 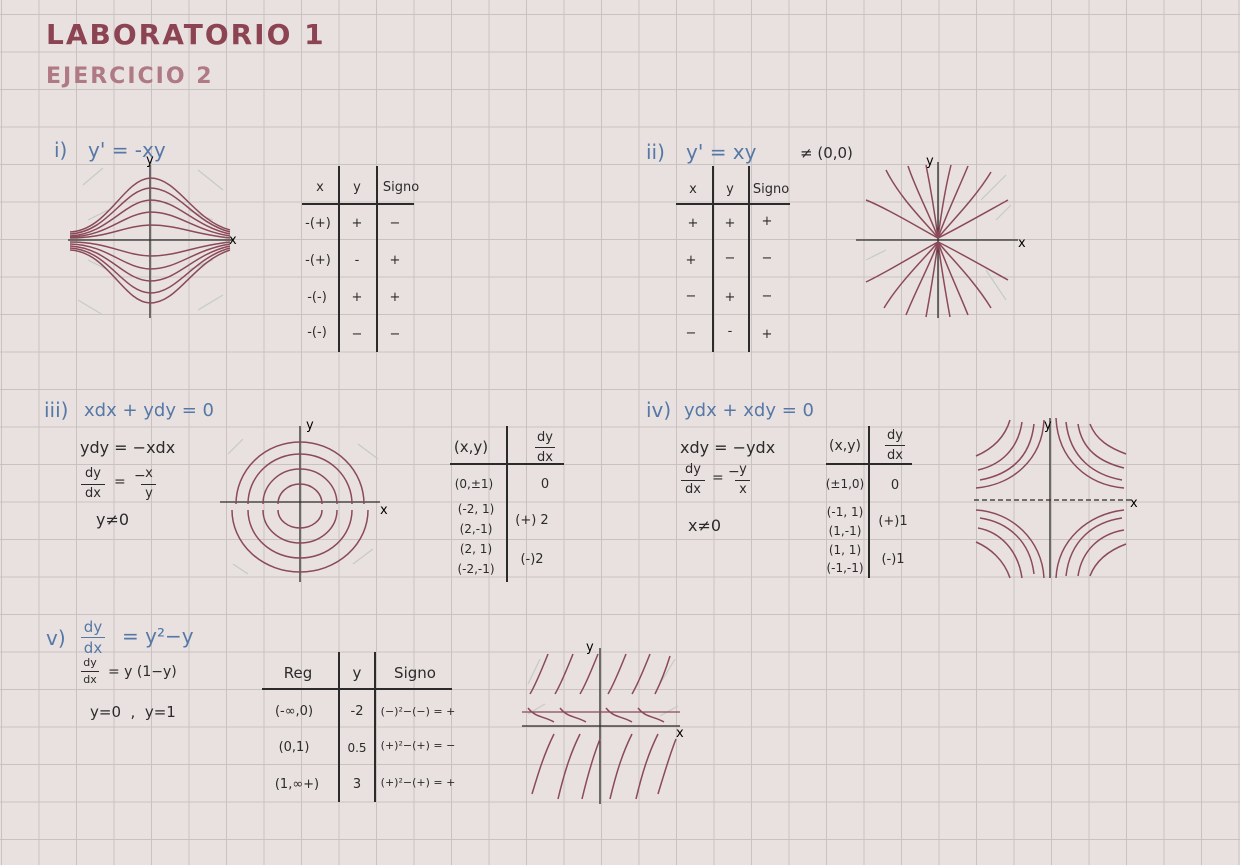 I want to click on ex4-direction-field, so click(x=1053, y=498).